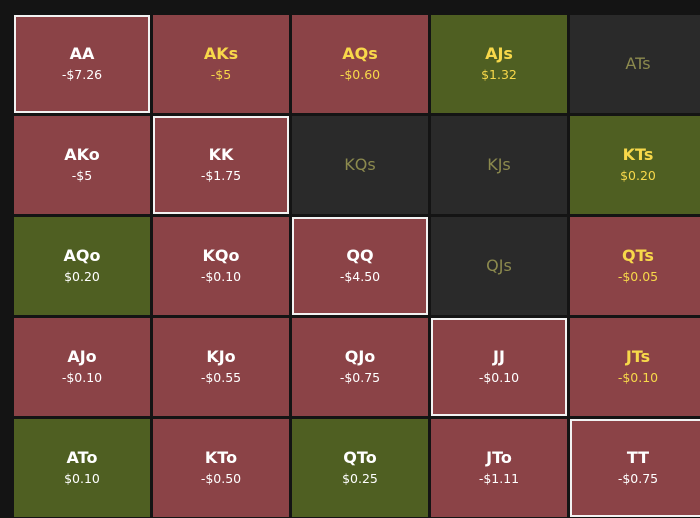 Image resolution: width=700 pixels, height=518 pixels. Describe the element at coordinates (221, 64) in the screenshot. I see `hand-cell: AKs -$5` at that location.